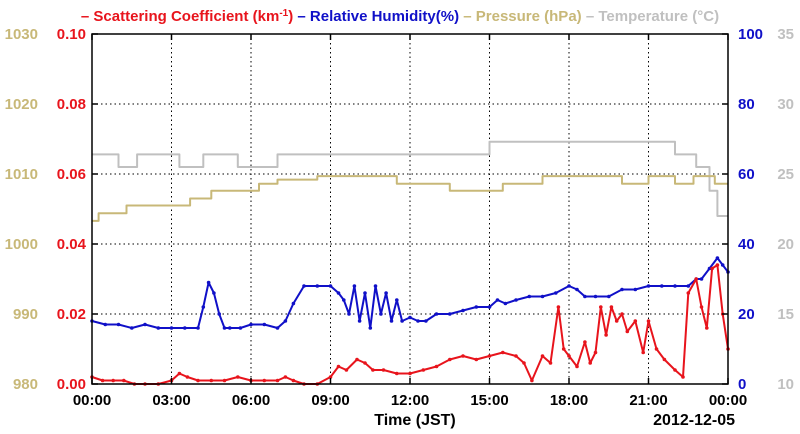  Describe the element at coordinates (71, 384) in the screenshot. I see `y-tick-label-scattering: 0.00` at that location.